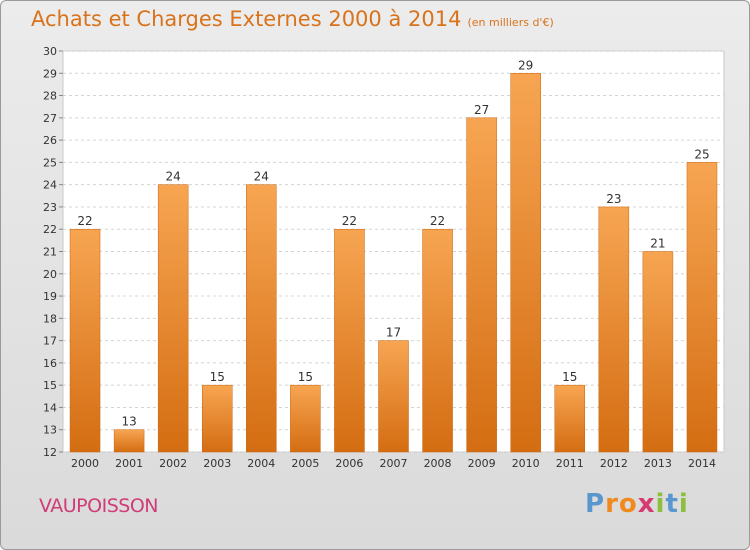 The image size is (750, 550). Describe the element at coordinates (525, 65) in the screenshot. I see `data-label: 29` at that location.